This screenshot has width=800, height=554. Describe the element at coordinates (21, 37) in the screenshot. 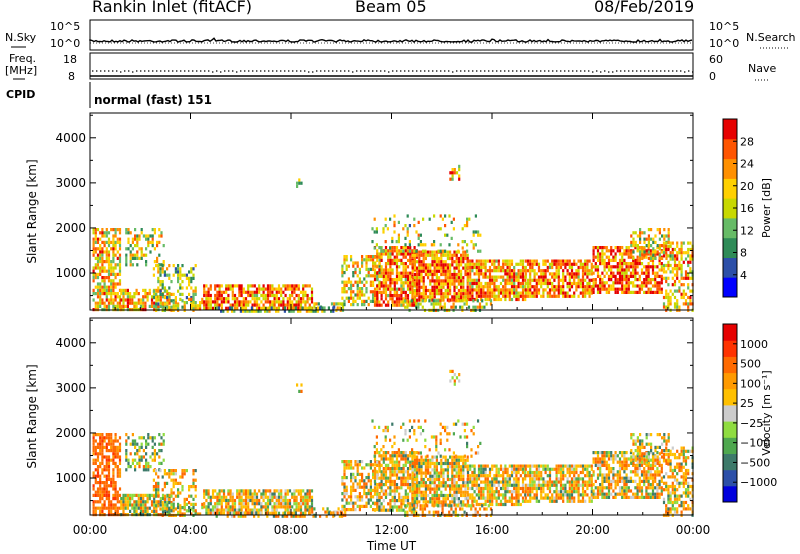

I see `nsky-label: N.Sky` at that location.